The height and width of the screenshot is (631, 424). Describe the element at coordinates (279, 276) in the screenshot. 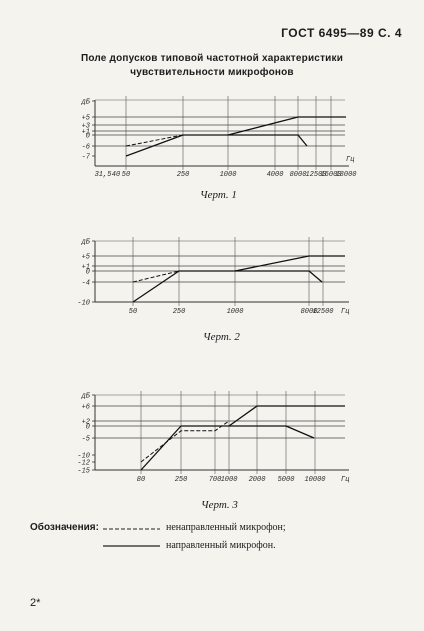

I see `chart-2-series-3-solid-line` at that location.